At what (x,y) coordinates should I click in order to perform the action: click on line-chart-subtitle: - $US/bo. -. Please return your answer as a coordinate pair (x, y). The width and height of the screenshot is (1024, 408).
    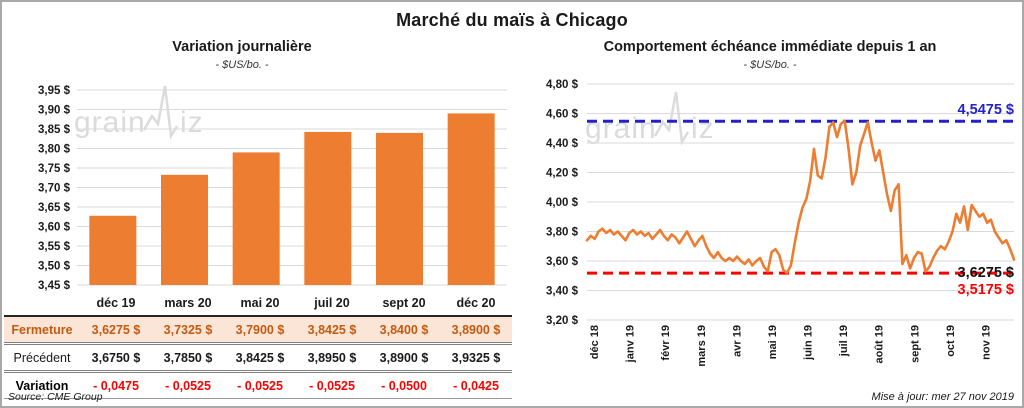
    Looking at the image, I should click on (770, 65).